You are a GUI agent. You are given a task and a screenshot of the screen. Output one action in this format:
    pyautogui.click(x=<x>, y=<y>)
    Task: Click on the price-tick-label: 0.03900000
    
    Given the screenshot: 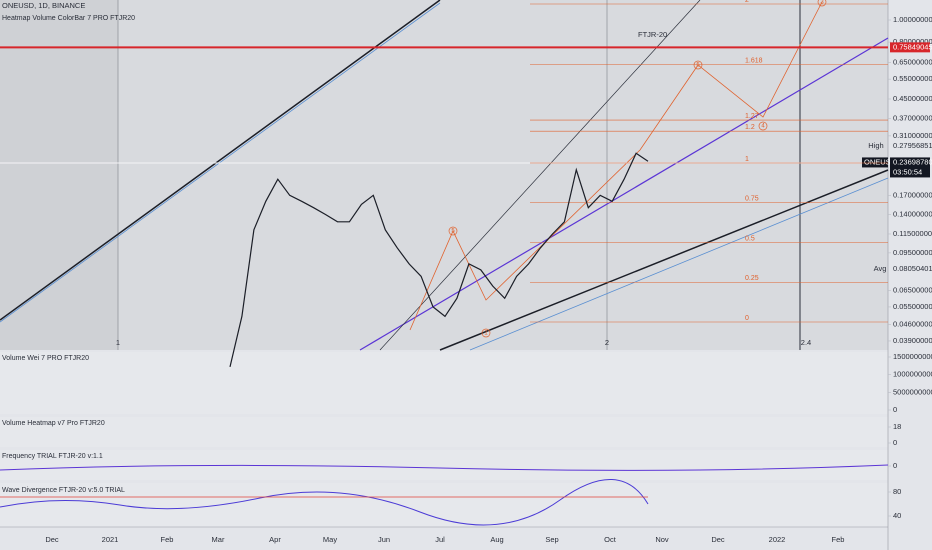 What is the action you would take?
    pyautogui.click(x=912, y=340)
    